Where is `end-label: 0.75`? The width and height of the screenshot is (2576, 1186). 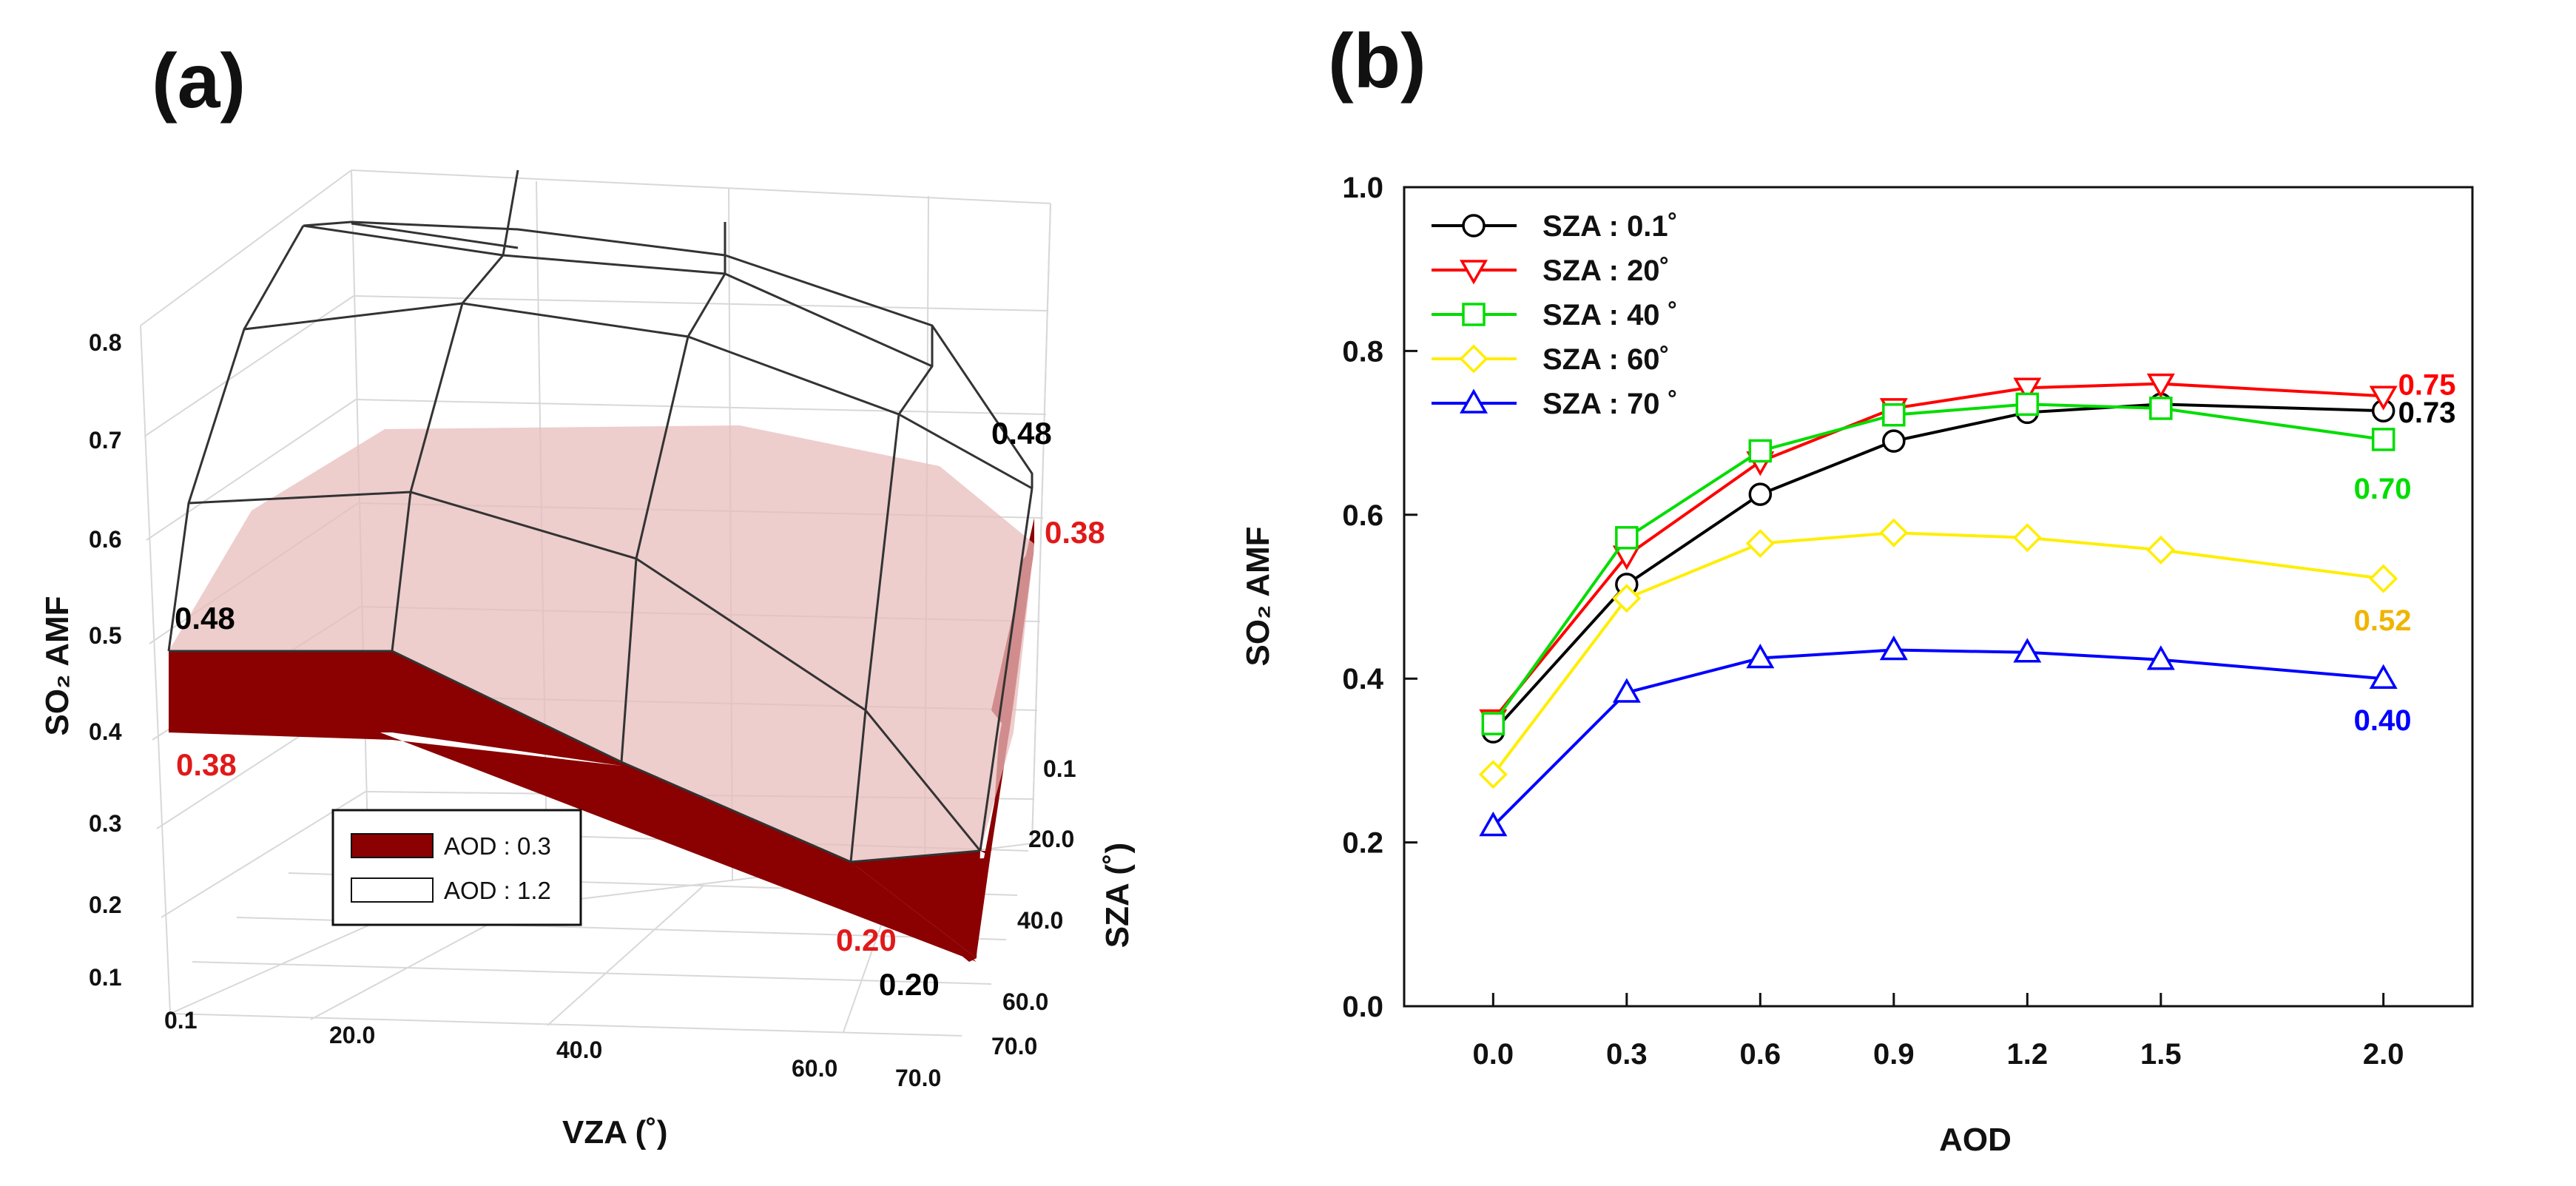
end-label: 0.75 is located at coordinates (2427, 385).